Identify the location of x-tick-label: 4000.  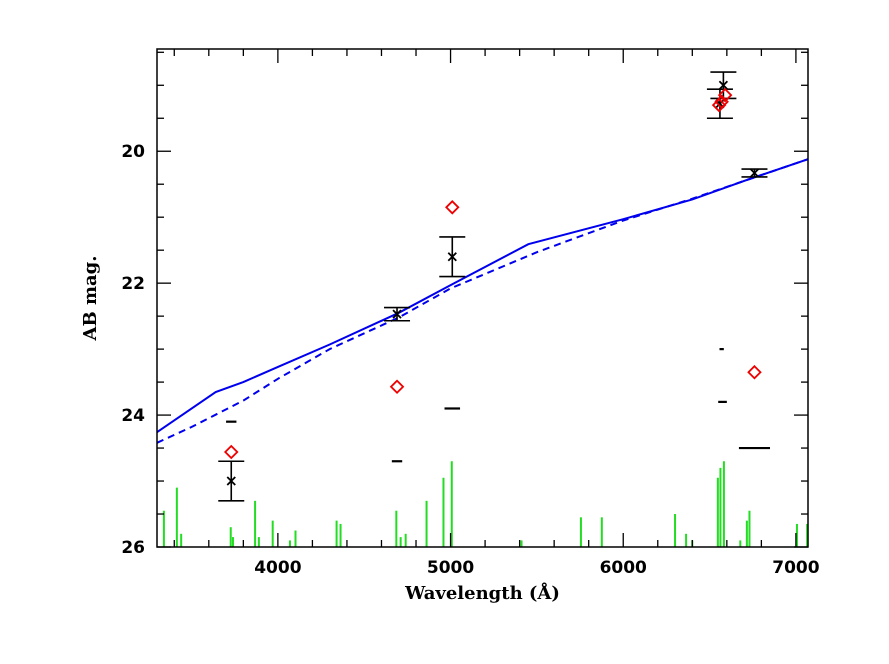
(277, 568).